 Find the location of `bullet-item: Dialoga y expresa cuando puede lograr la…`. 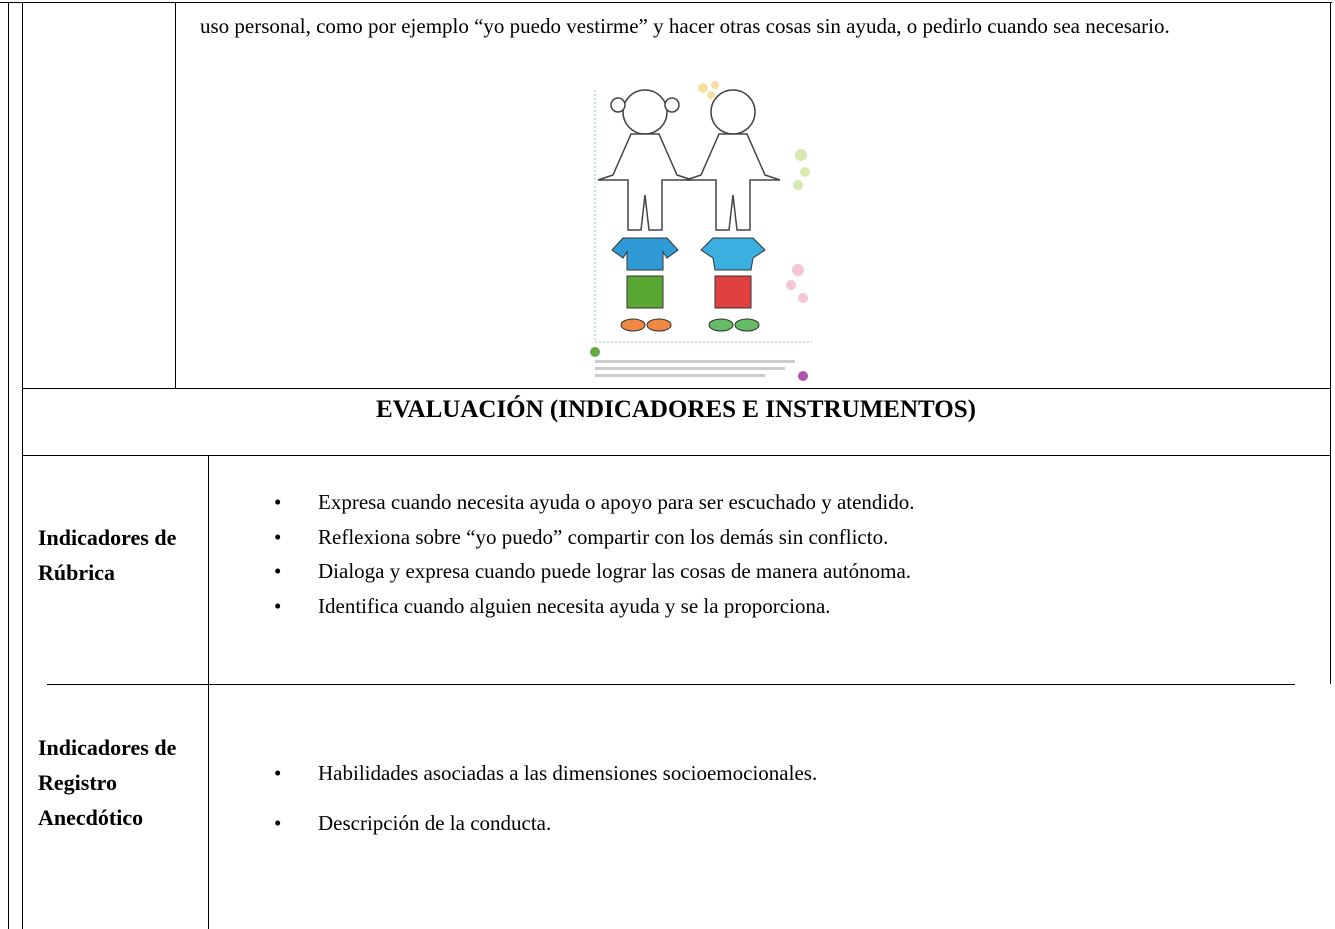

bullet-item: Dialoga y expresa cuando puede lograr la… is located at coordinates (594, 571).